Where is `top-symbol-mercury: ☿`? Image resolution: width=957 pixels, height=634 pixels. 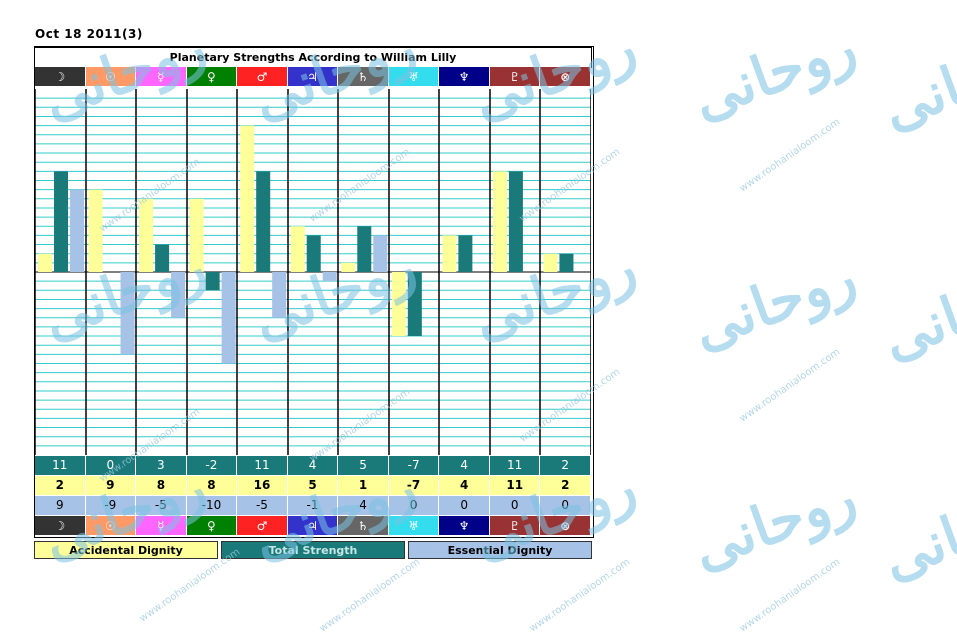
top-symbol-mercury: ☿ is located at coordinates (161, 76).